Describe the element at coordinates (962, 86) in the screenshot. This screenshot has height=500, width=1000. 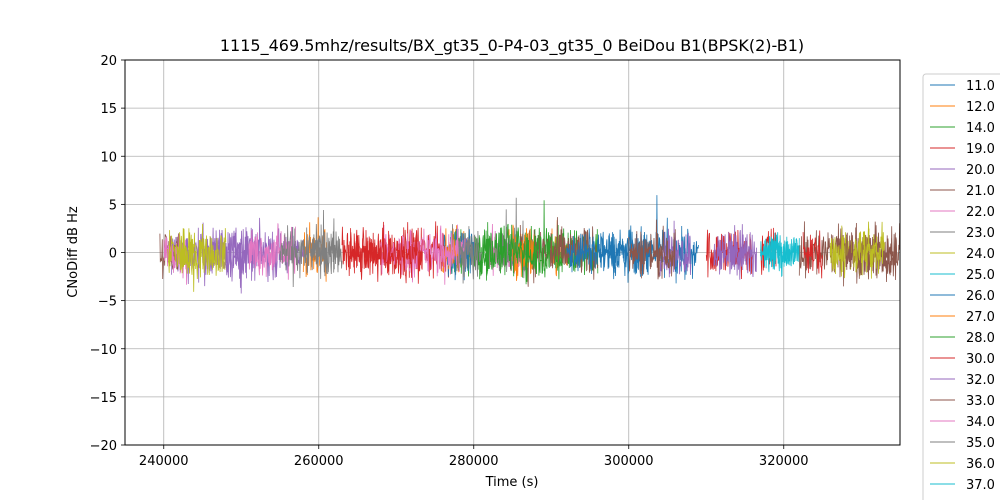
I see `legend-entry: 11.0` at that location.